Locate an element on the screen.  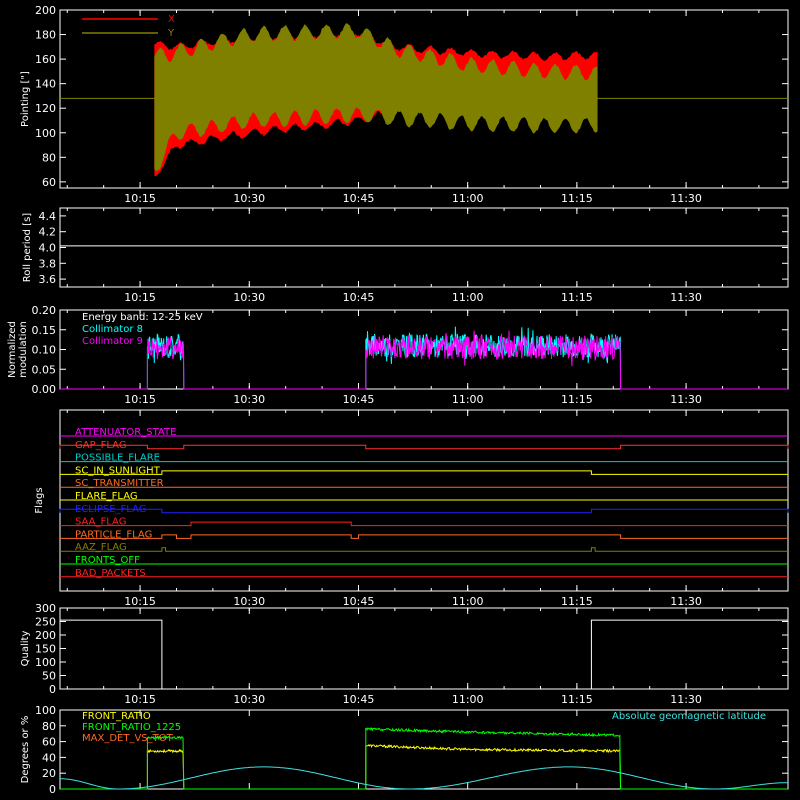
y-axis-label: Quality is located at coordinates (25, 649).